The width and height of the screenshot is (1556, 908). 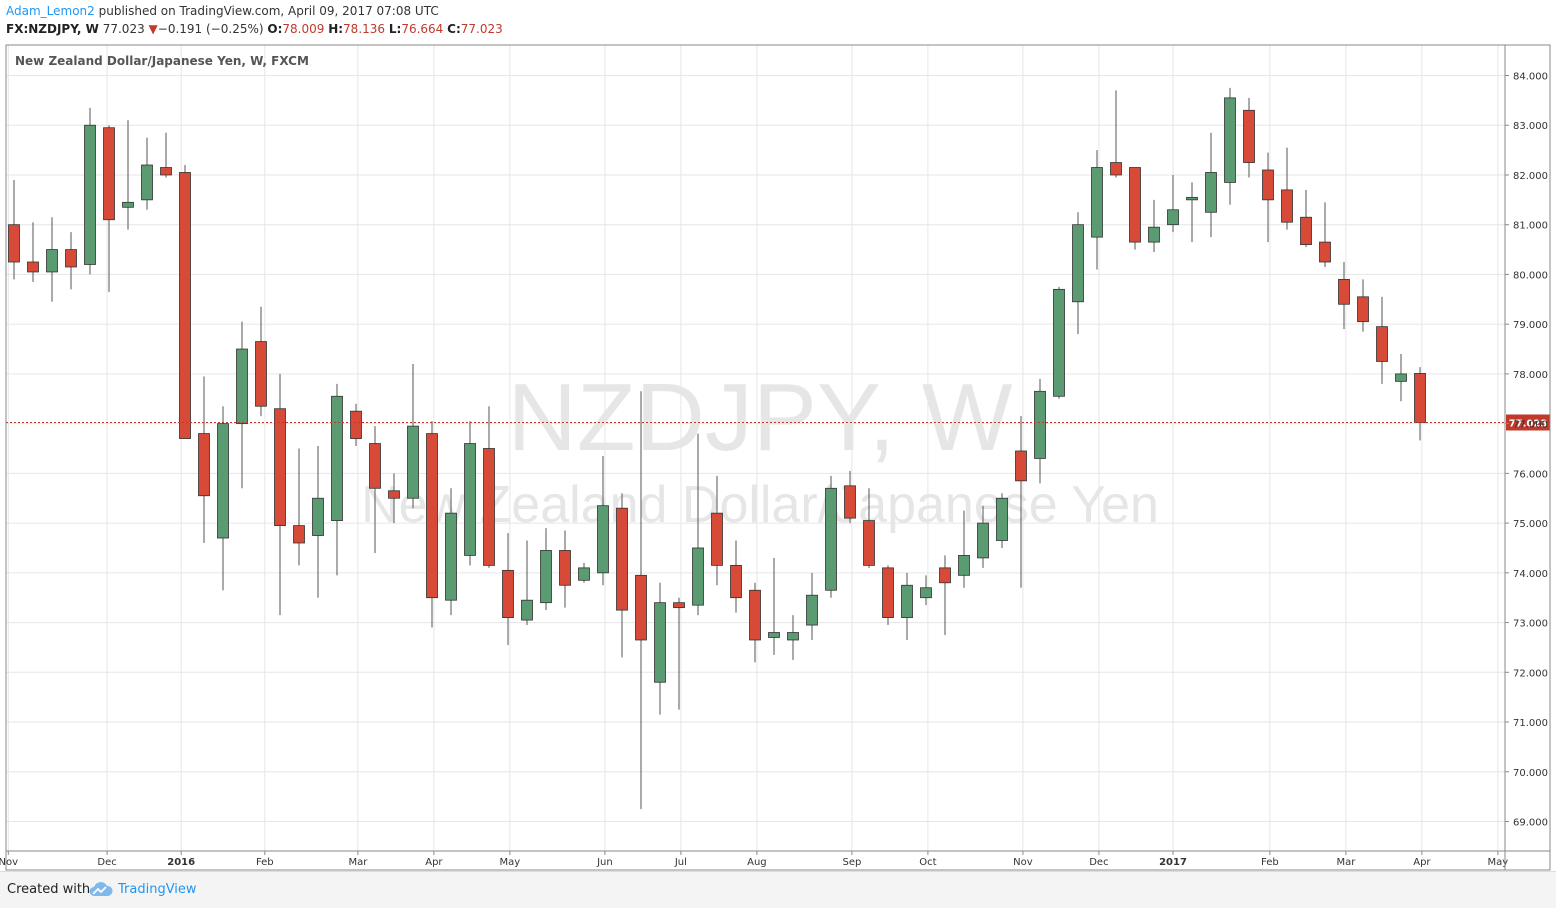 What do you see at coordinates (1530, 524) in the screenshot?
I see `y-tick-label: 75.000` at bounding box center [1530, 524].